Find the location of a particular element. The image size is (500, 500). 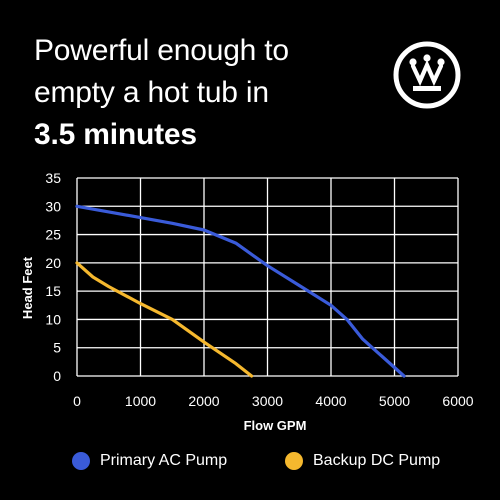

y-tick-label: 0 is located at coordinates (57, 376).